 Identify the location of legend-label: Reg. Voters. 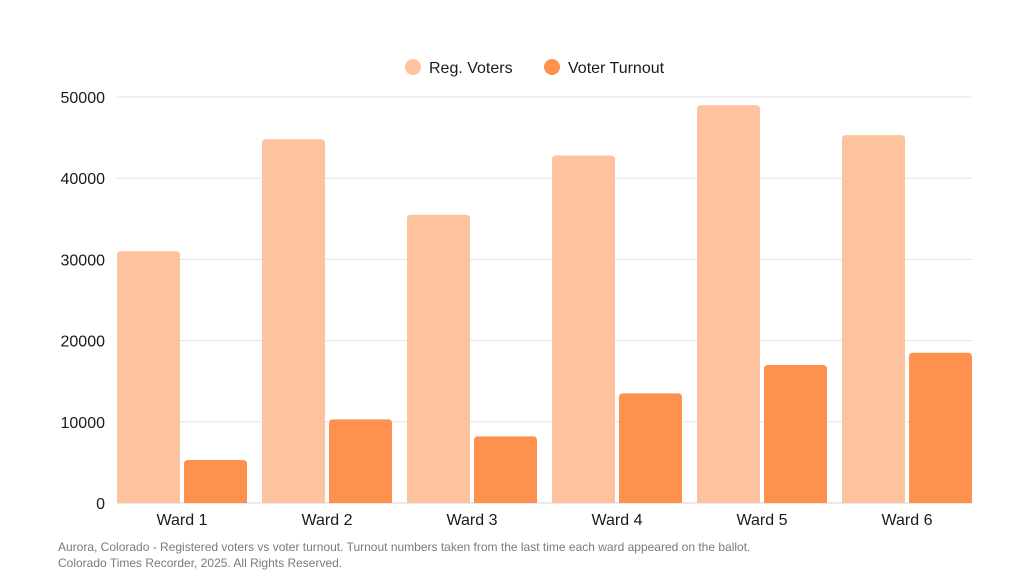
(471, 68).